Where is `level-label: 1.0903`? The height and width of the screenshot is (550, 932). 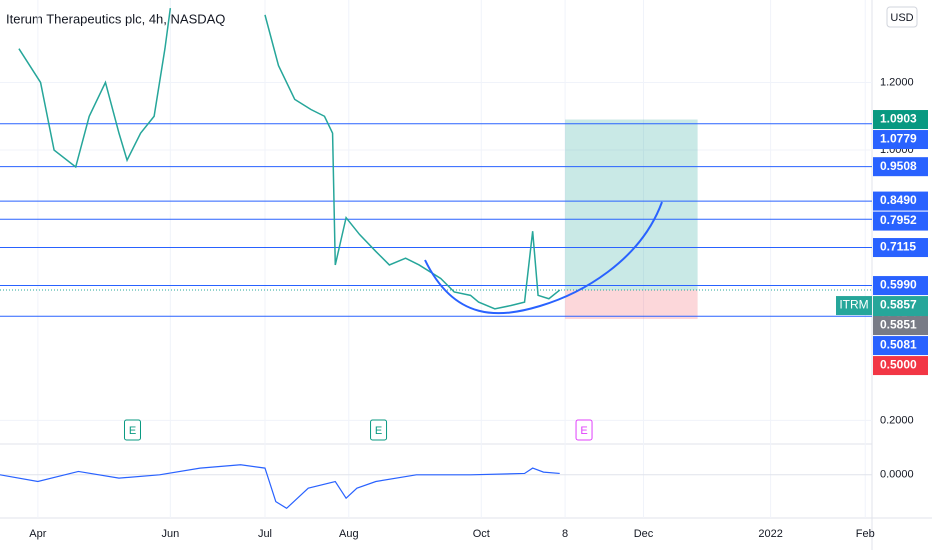
level-label: 1.0903 is located at coordinates (898, 119).